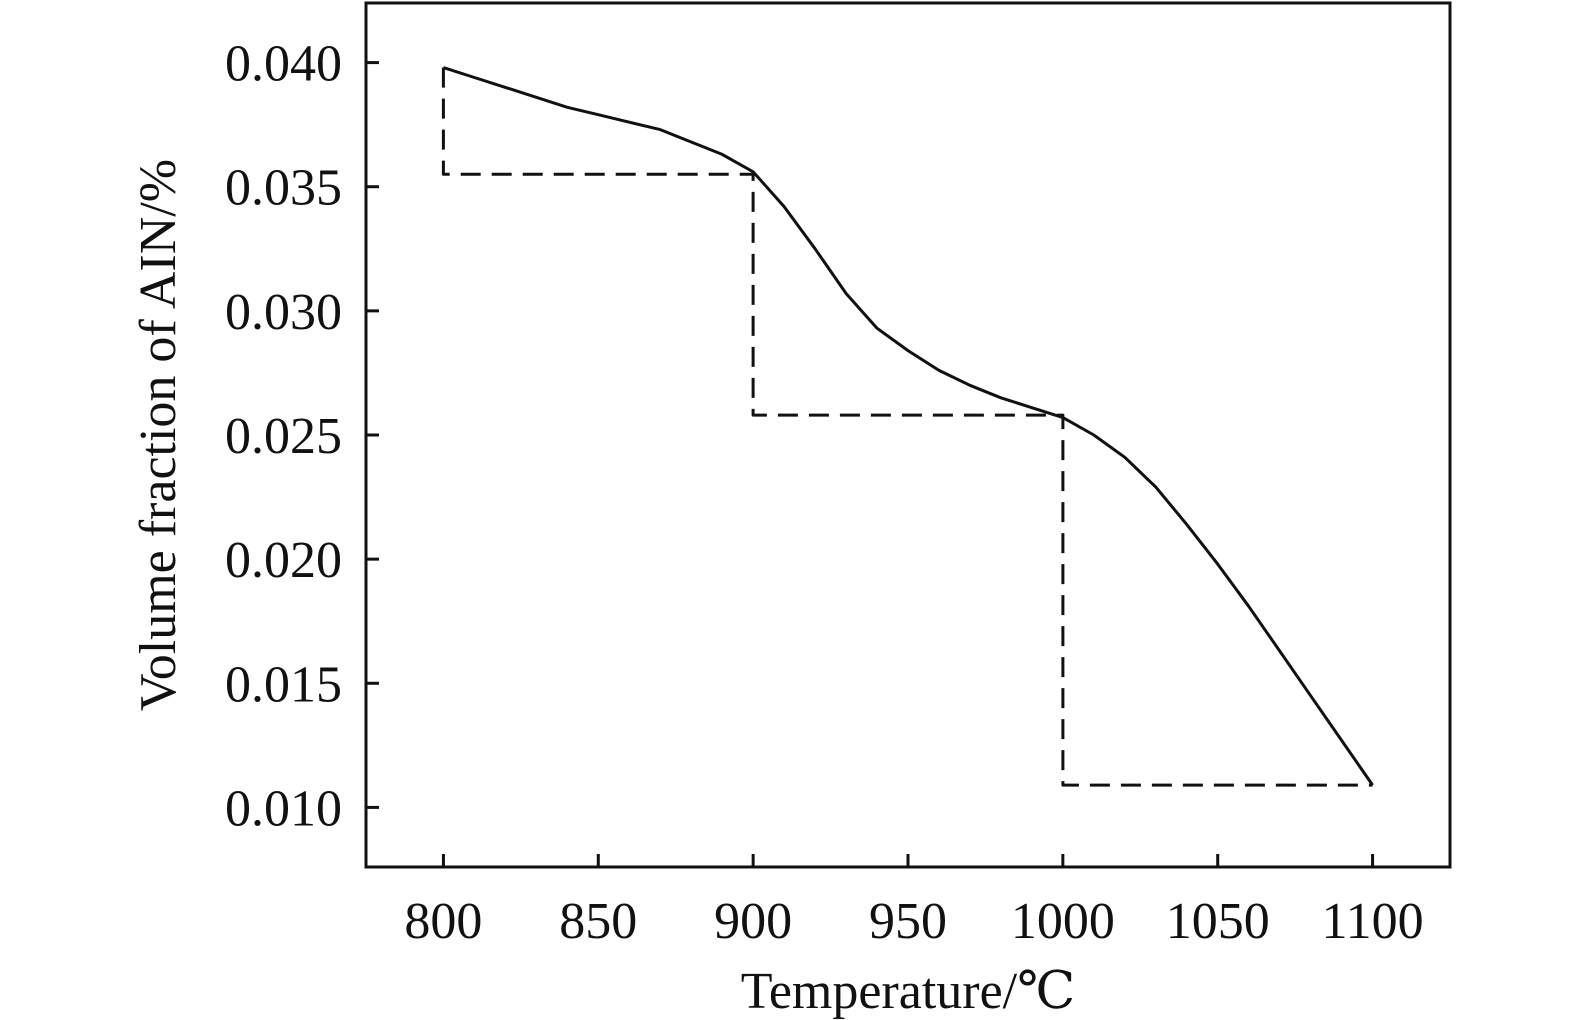 The width and height of the screenshot is (1575, 1020). I want to click on x-tick-label: 950, so click(908, 921).